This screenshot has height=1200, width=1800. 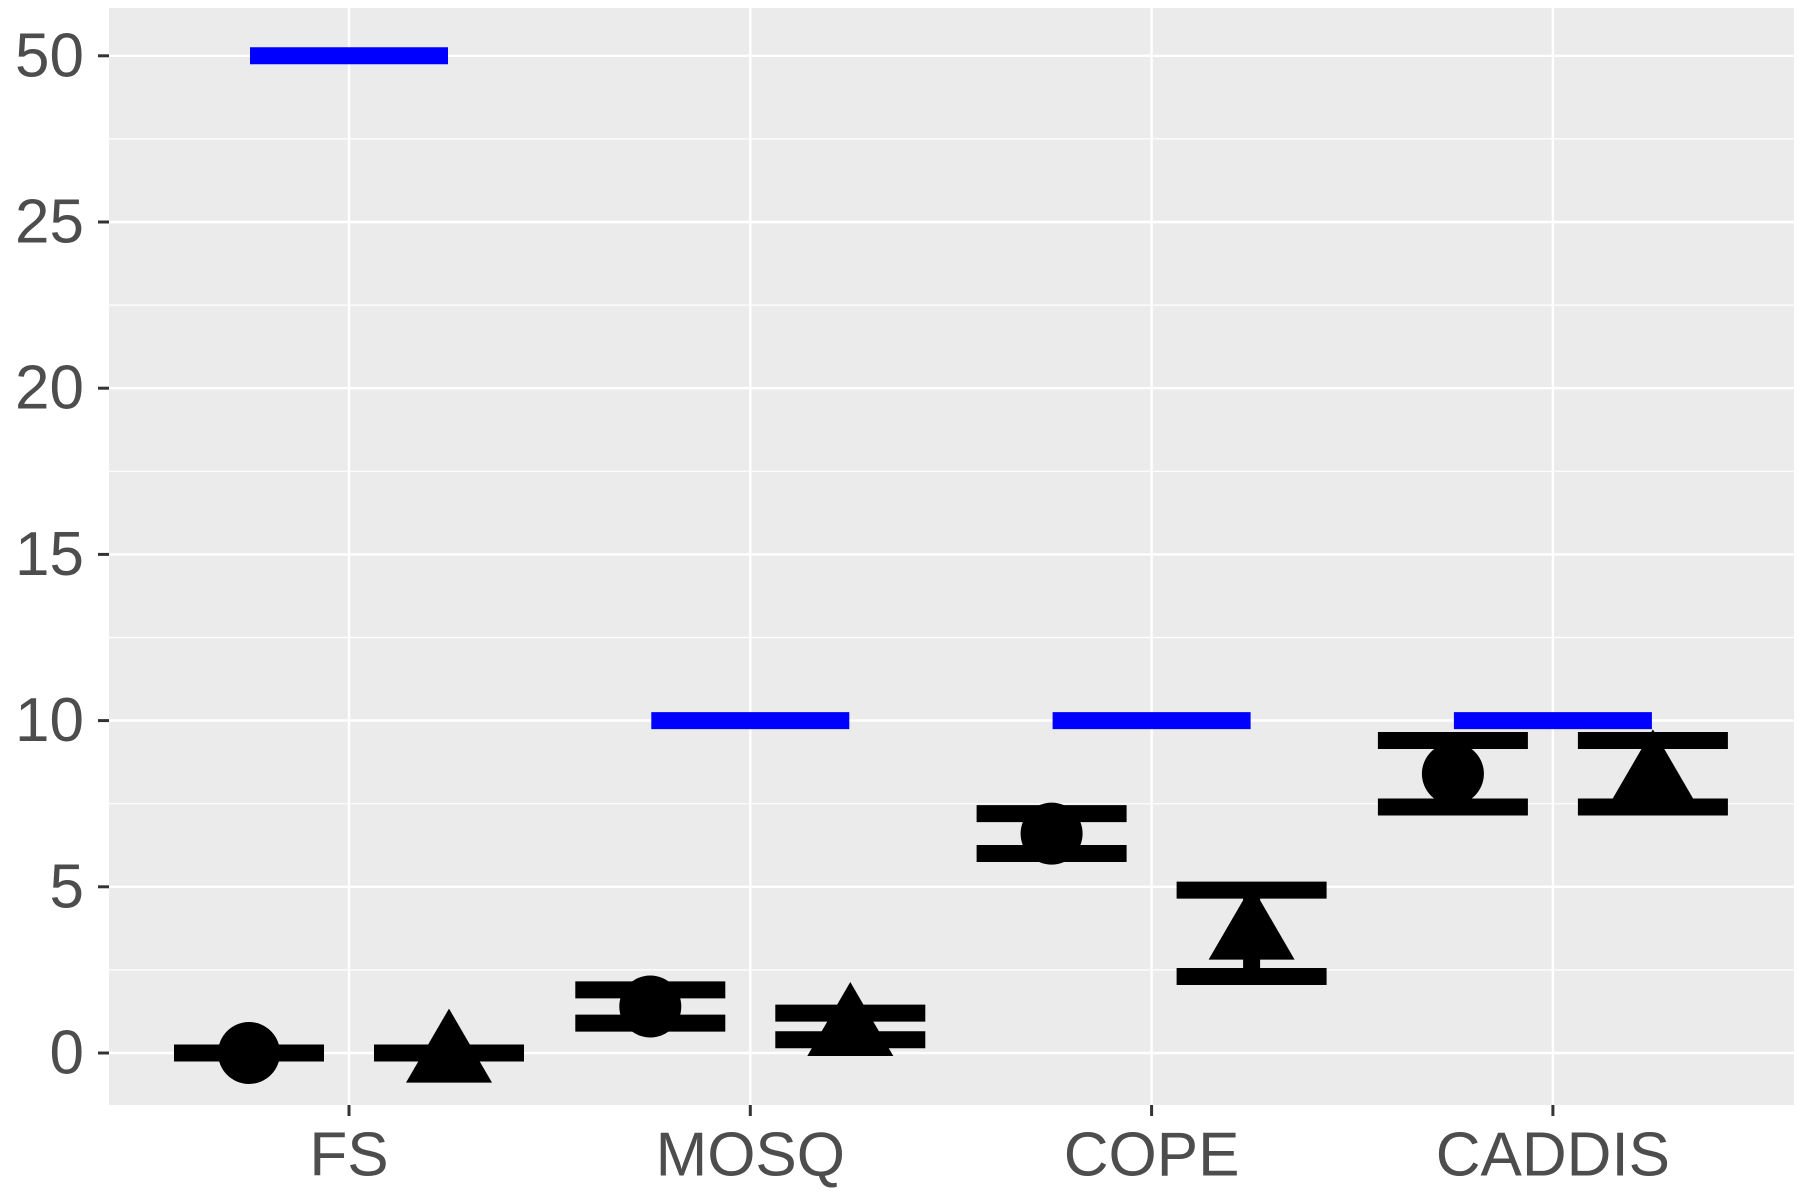 What do you see at coordinates (1152, 1155) in the screenshot?
I see `x-tick-label: COPE` at bounding box center [1152, 1155].